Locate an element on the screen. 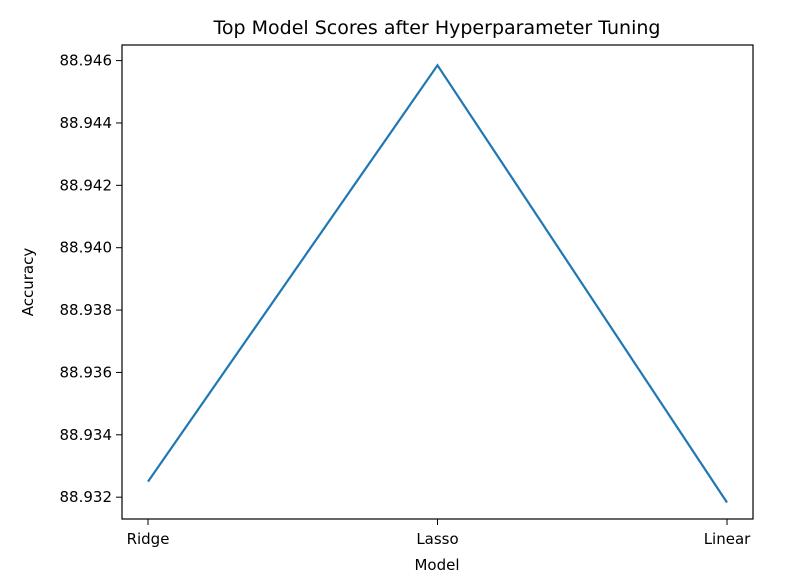  x-tick-label: Ridge is located at coordinates (148, 539).